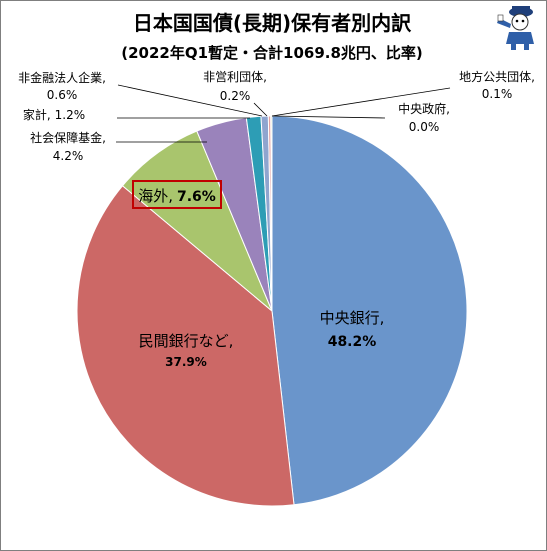 Image resolution: width=547 pixels, height=551 pixels. Describe the element at coordinates (352, 342) in the screenshot. I see `slice-value-0: 48.2%` at that location.